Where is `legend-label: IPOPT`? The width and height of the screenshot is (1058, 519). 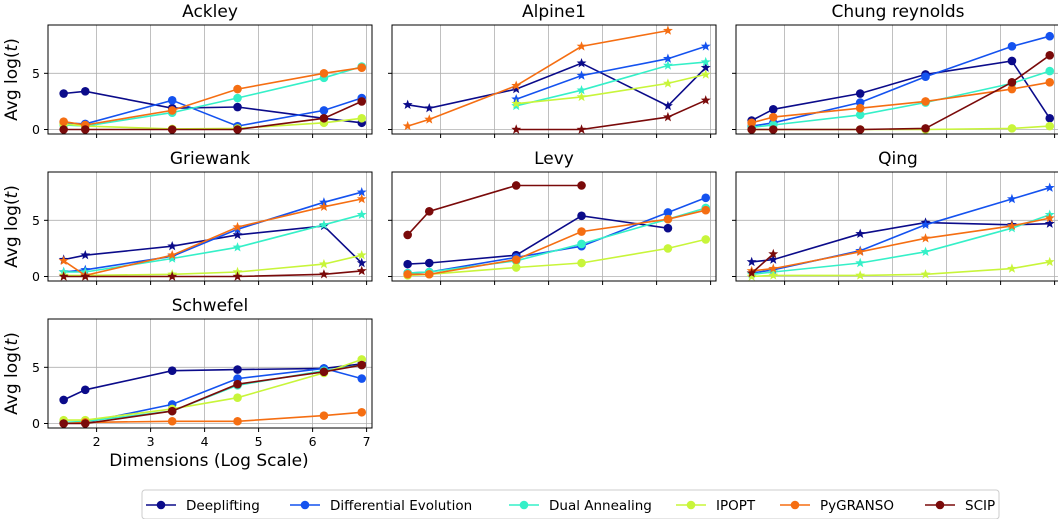 legend-label: IPOPT is located at coordinates (736, 506).